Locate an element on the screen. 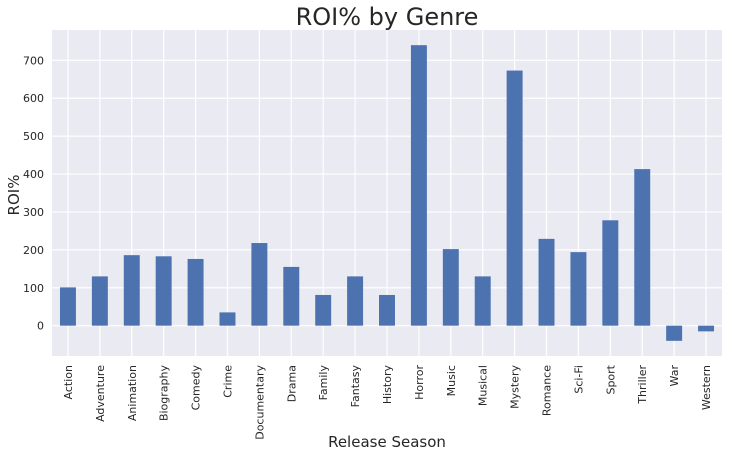 This screenshot has width=729, height=457. bar-fantasy is located at coordinates (355, 301).